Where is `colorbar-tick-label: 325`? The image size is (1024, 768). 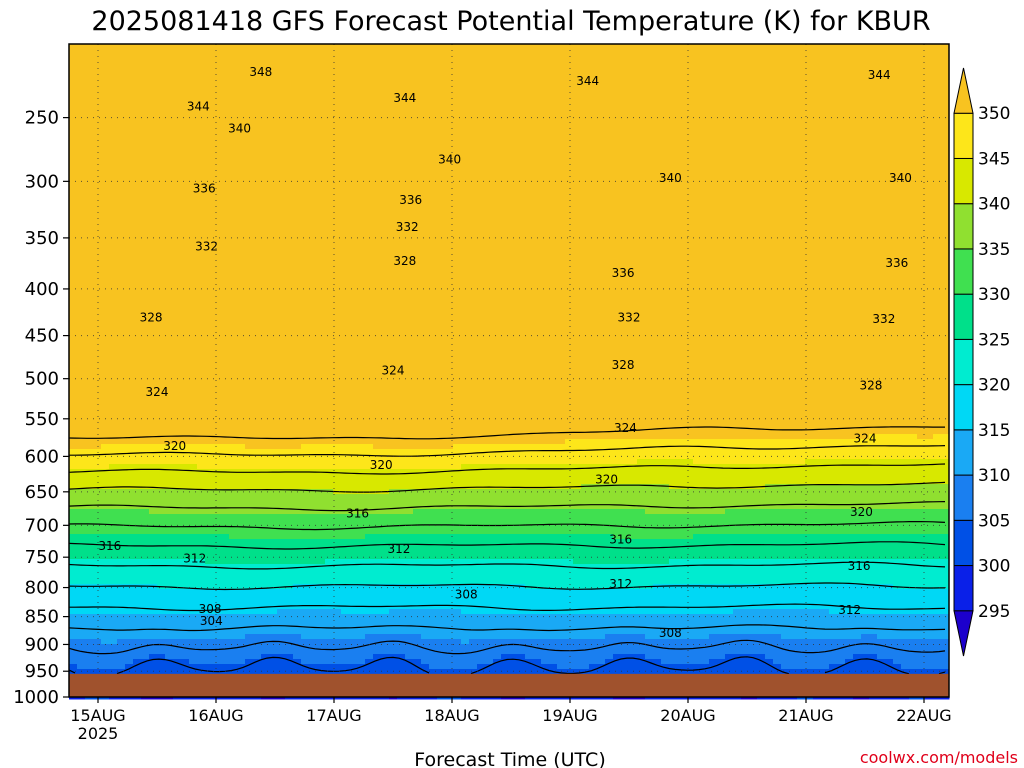 colorbar-tick-label: 325 is located at coordinates (994, 340).